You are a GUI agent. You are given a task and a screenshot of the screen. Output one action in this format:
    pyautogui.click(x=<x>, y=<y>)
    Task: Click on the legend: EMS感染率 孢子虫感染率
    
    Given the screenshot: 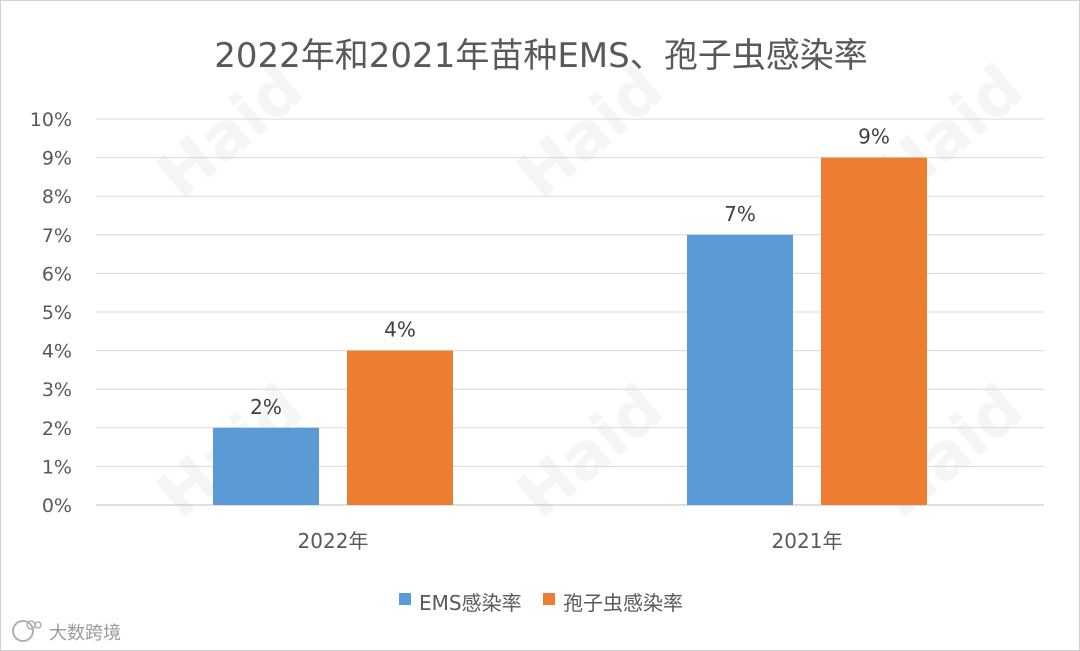 What is the action you would take?
    pyautogui.click(x=541, y=603)
    